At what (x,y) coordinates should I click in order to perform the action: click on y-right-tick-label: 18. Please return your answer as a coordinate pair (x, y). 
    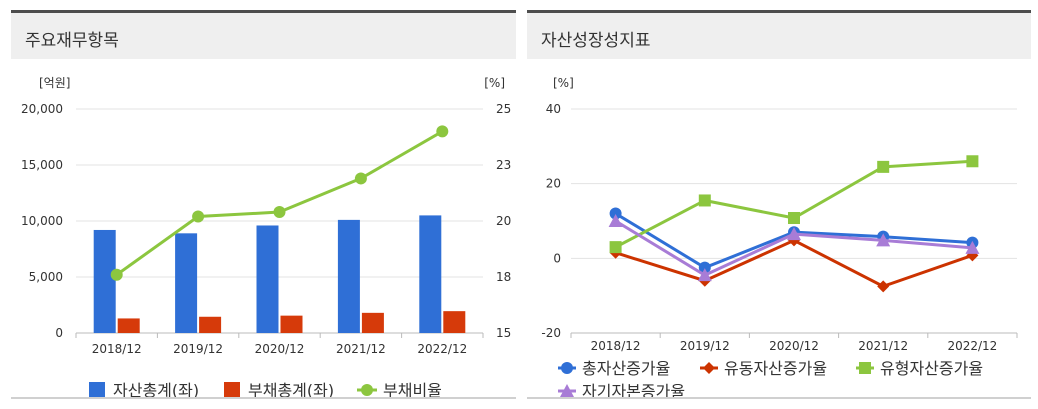
    Looking at the image, I should click on (503, 277).